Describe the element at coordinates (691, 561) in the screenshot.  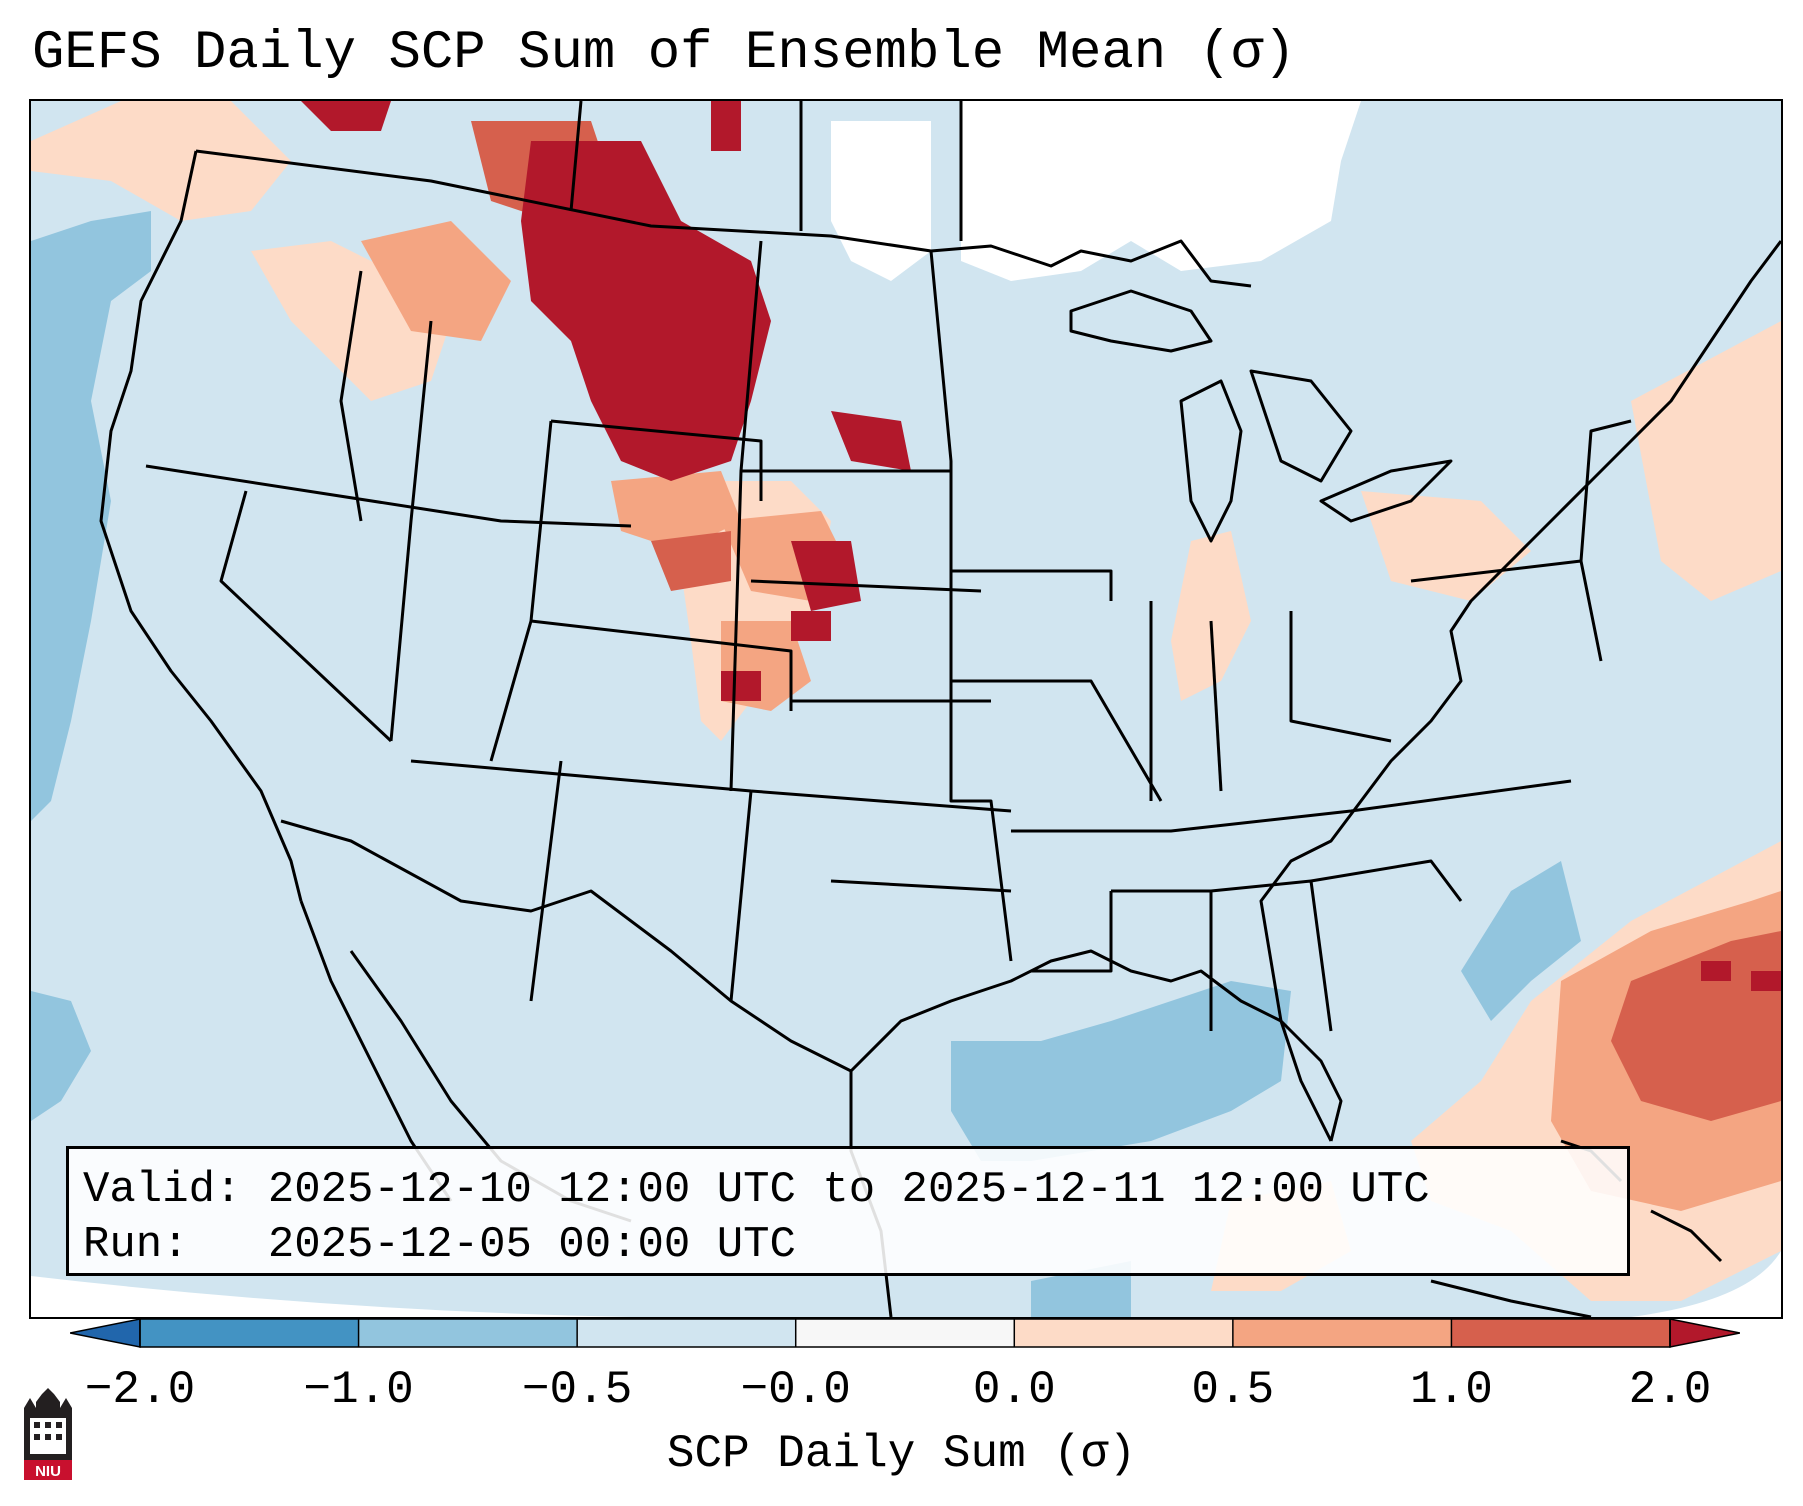
I see `wyoming-strong-zone` at that location.